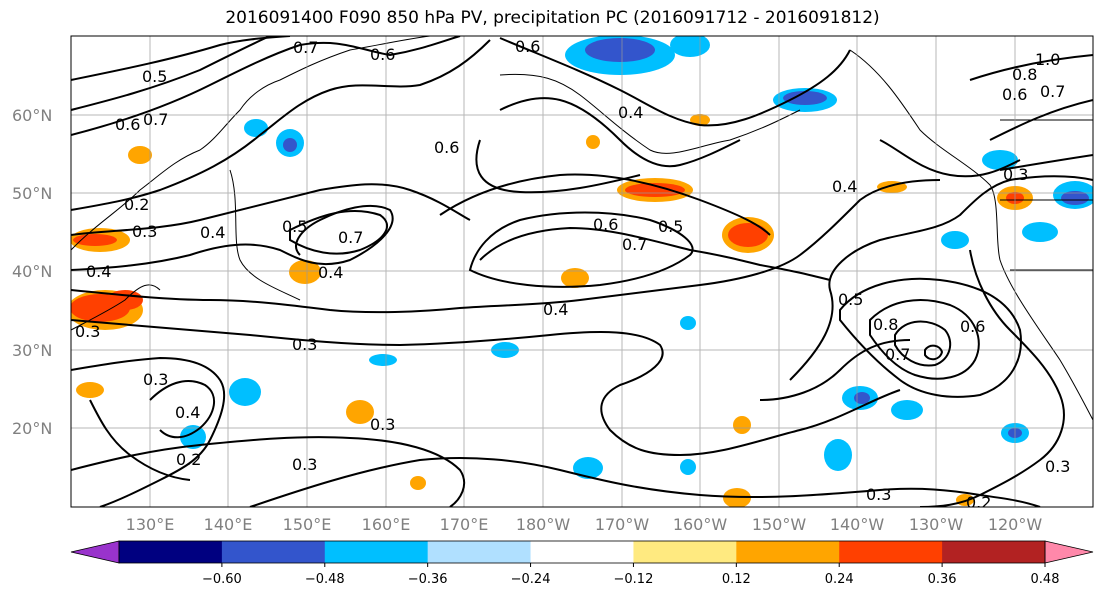 This screenshot has width=1105, height=601. I want to click on lat-label: 60°N, so click(32, 115).